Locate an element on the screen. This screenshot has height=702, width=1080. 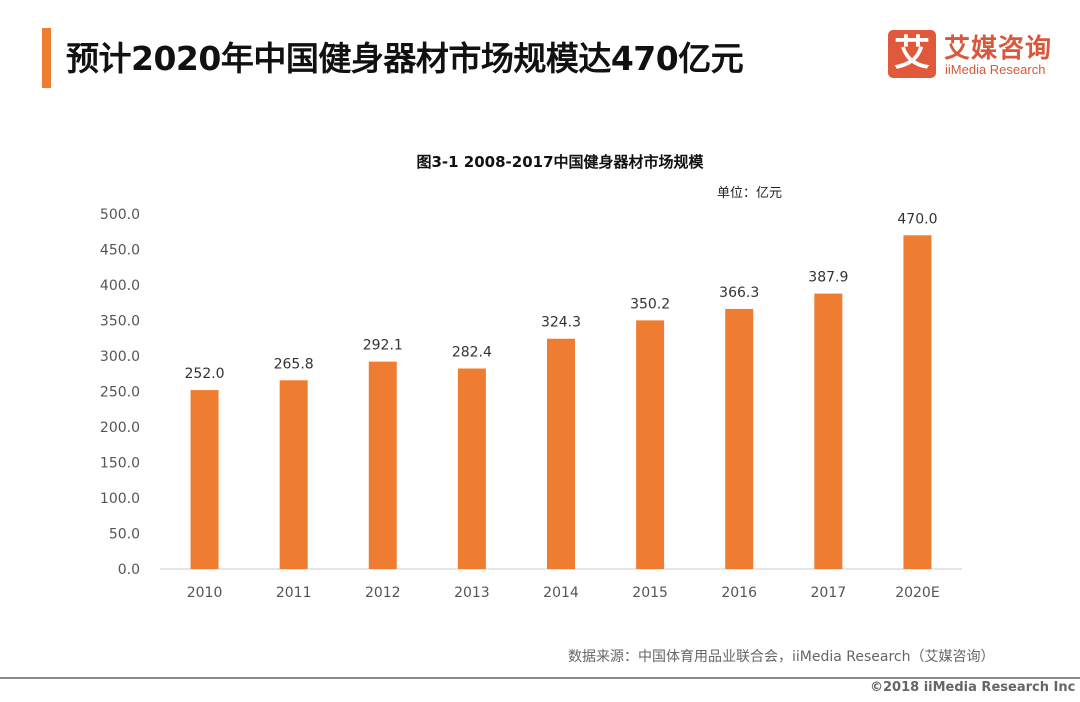
data-label: 282.4 is located at coordinates (472, 352).